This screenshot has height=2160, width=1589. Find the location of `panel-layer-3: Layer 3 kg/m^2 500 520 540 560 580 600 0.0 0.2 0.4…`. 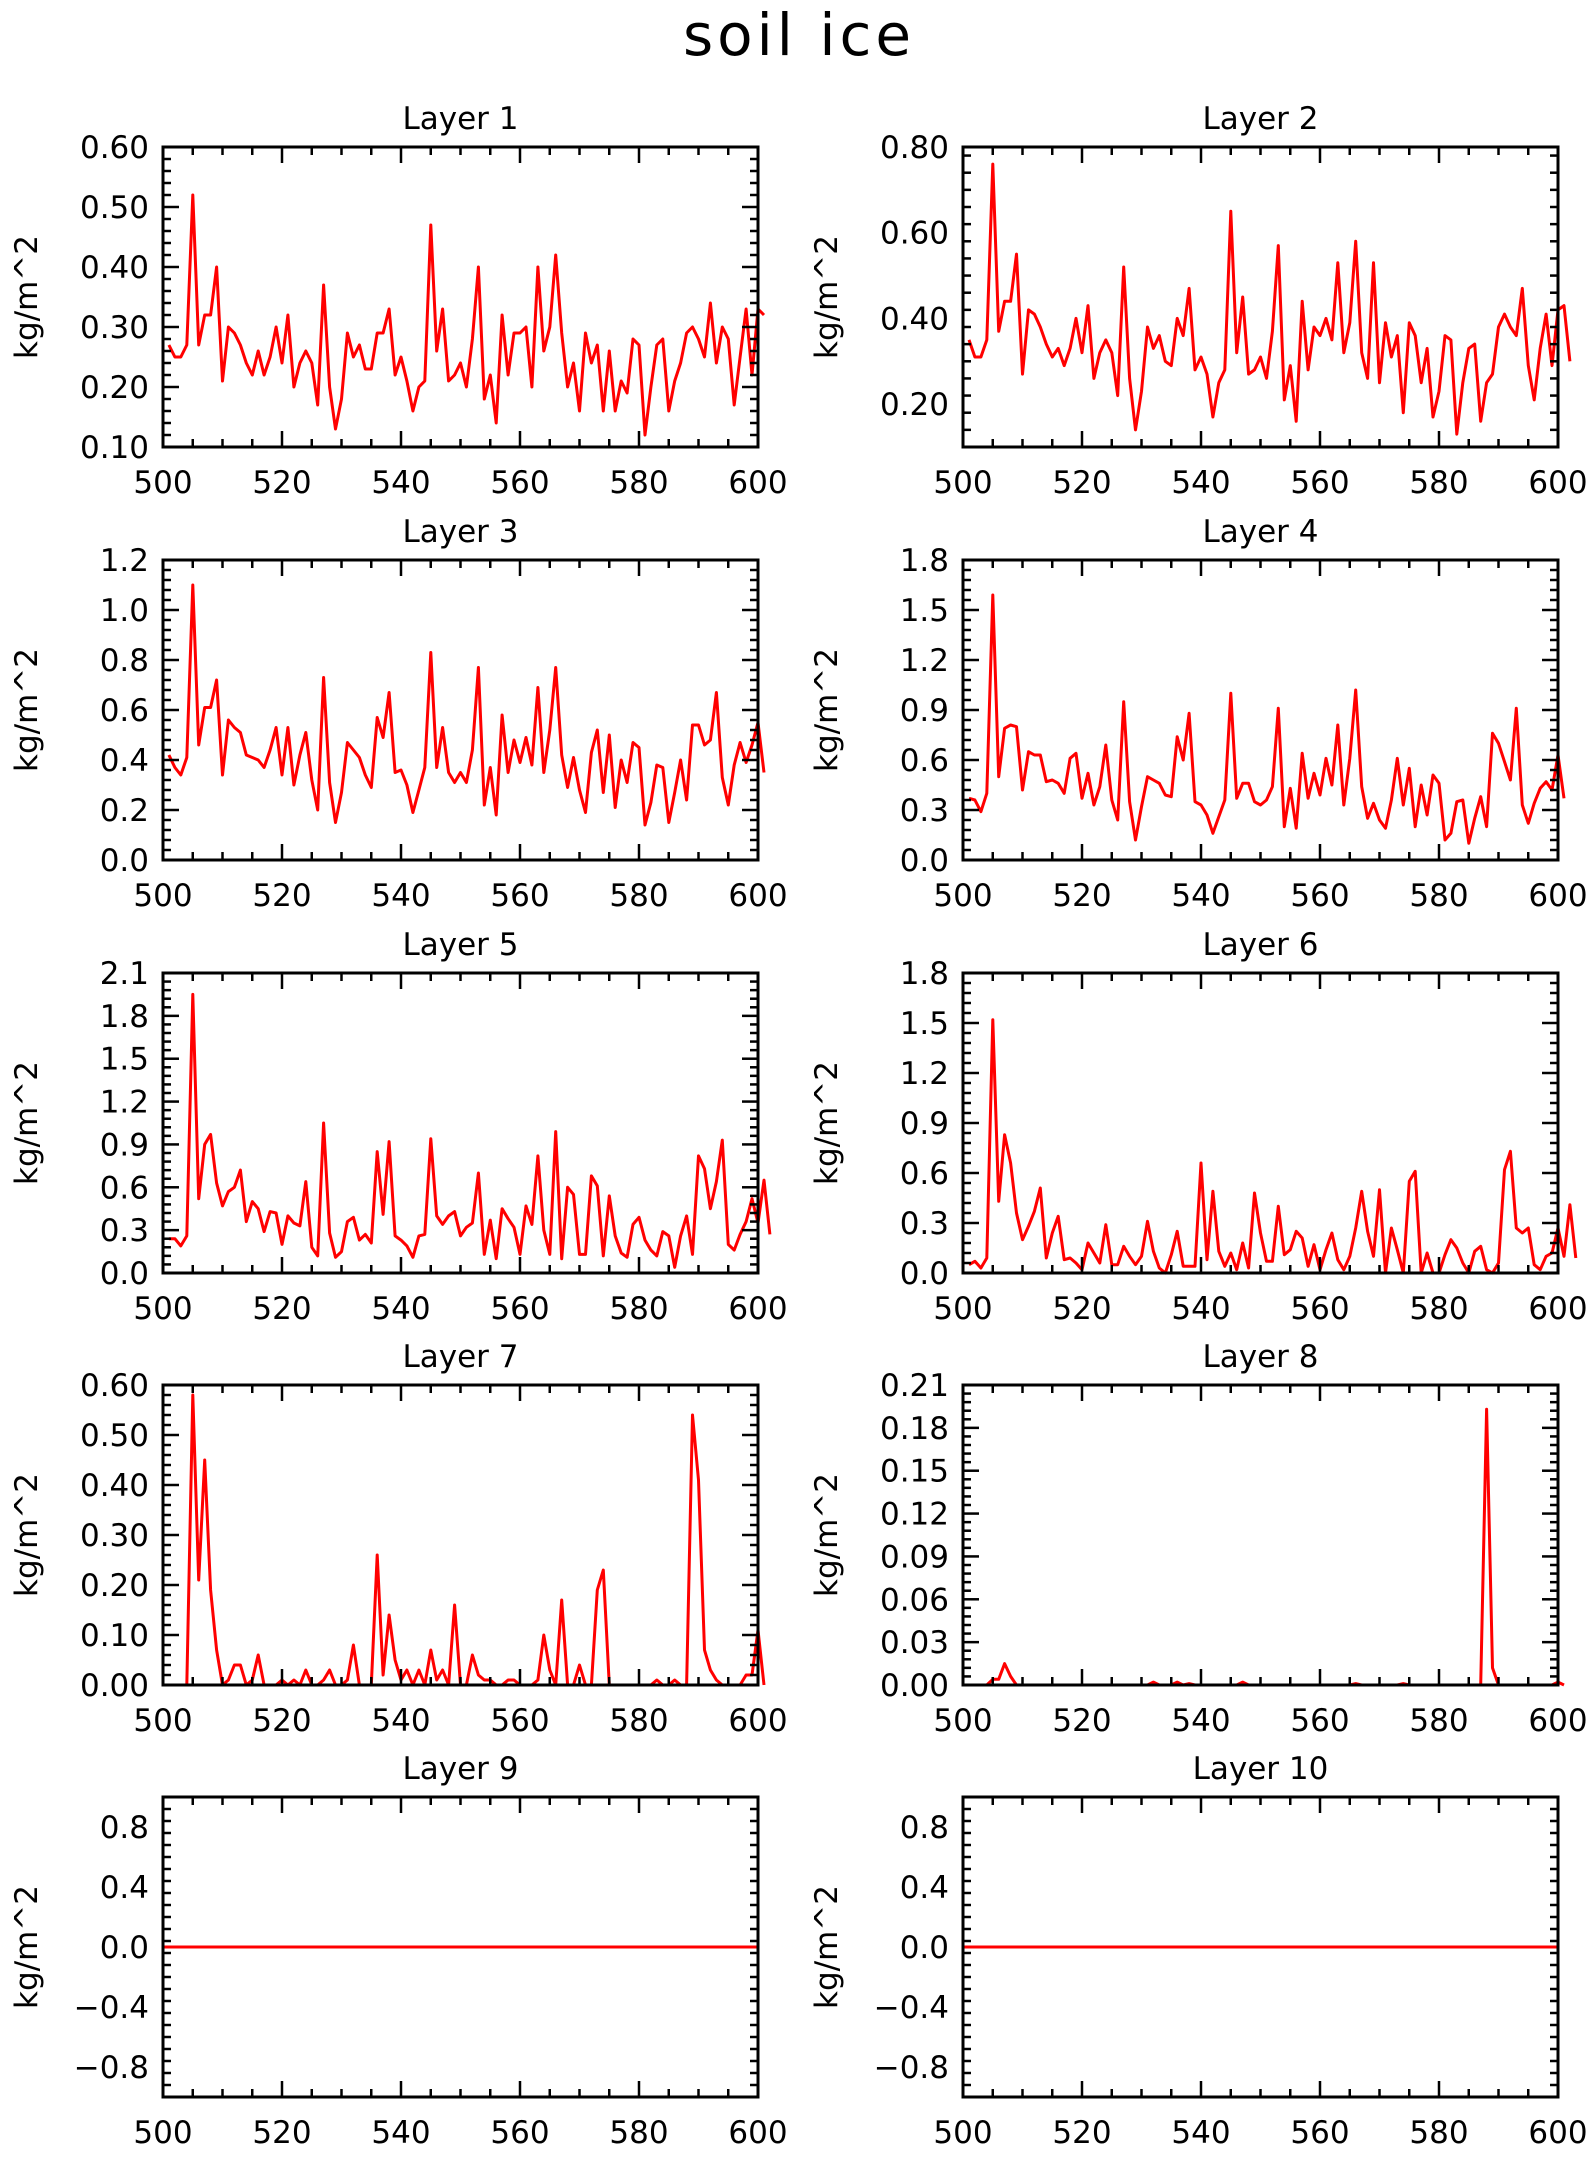

panel-layer-3: Layer 3 kg/m^2 500 520 540 560 580 600 0.0 0.2 0.4… is located at coordinates (398, 714).